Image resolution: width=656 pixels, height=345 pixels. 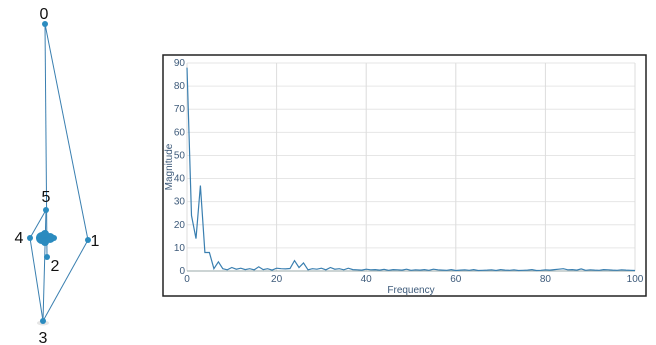 I want to click on x-tick-label-40: 40, so click(x=367, y=279).